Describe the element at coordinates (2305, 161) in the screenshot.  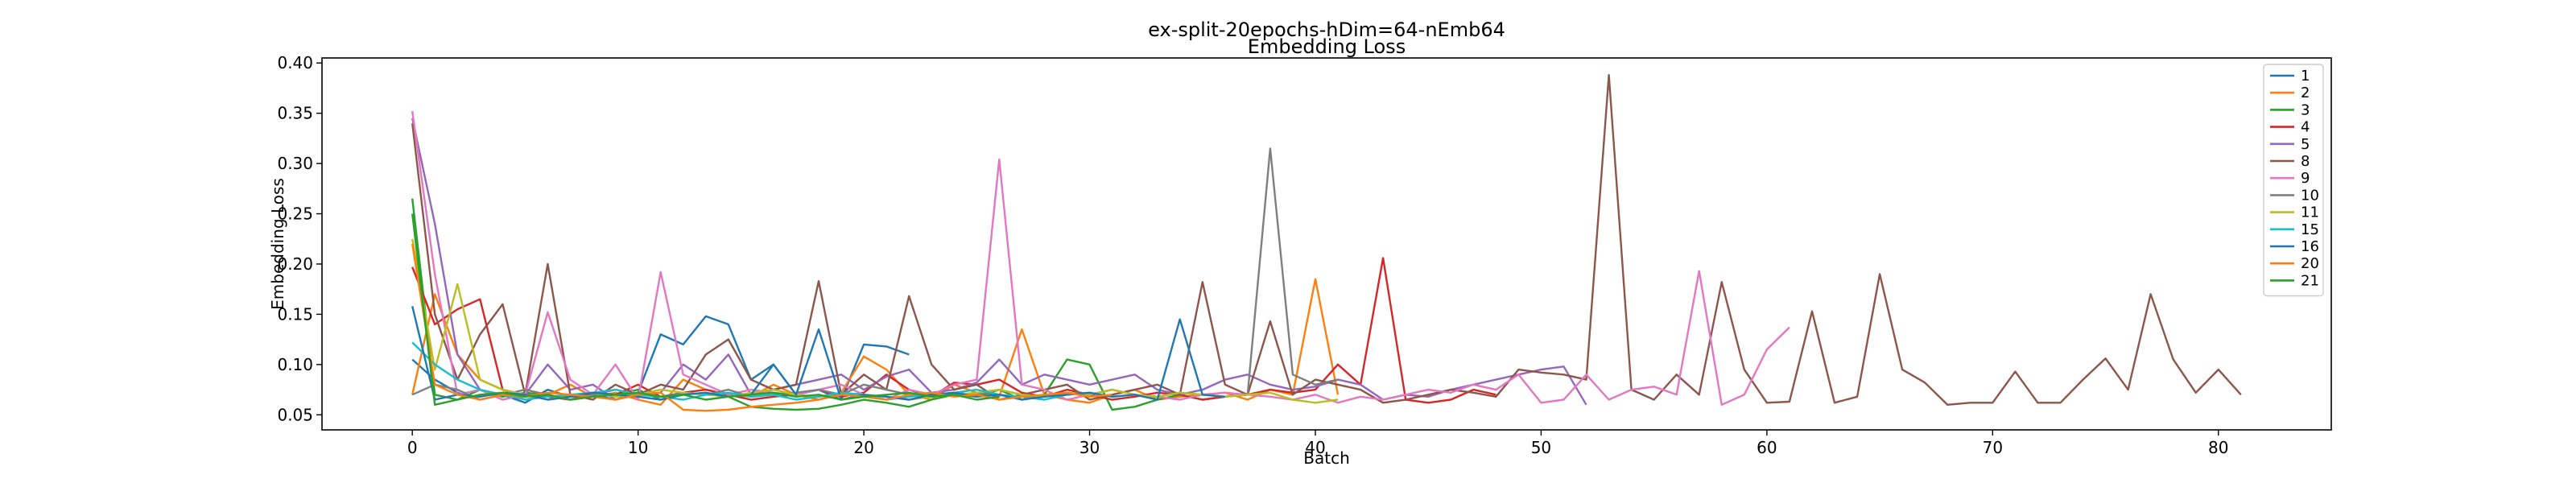
I see `legend-label-8: 8` at that location.